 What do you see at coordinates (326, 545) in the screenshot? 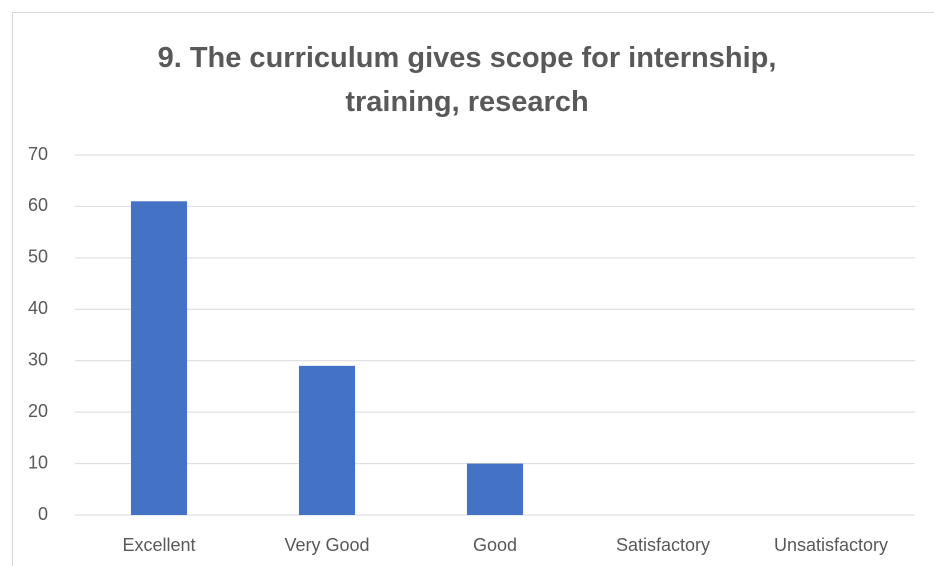
I see `x-tick-label: Very Good` at bounding box center [326, 545].